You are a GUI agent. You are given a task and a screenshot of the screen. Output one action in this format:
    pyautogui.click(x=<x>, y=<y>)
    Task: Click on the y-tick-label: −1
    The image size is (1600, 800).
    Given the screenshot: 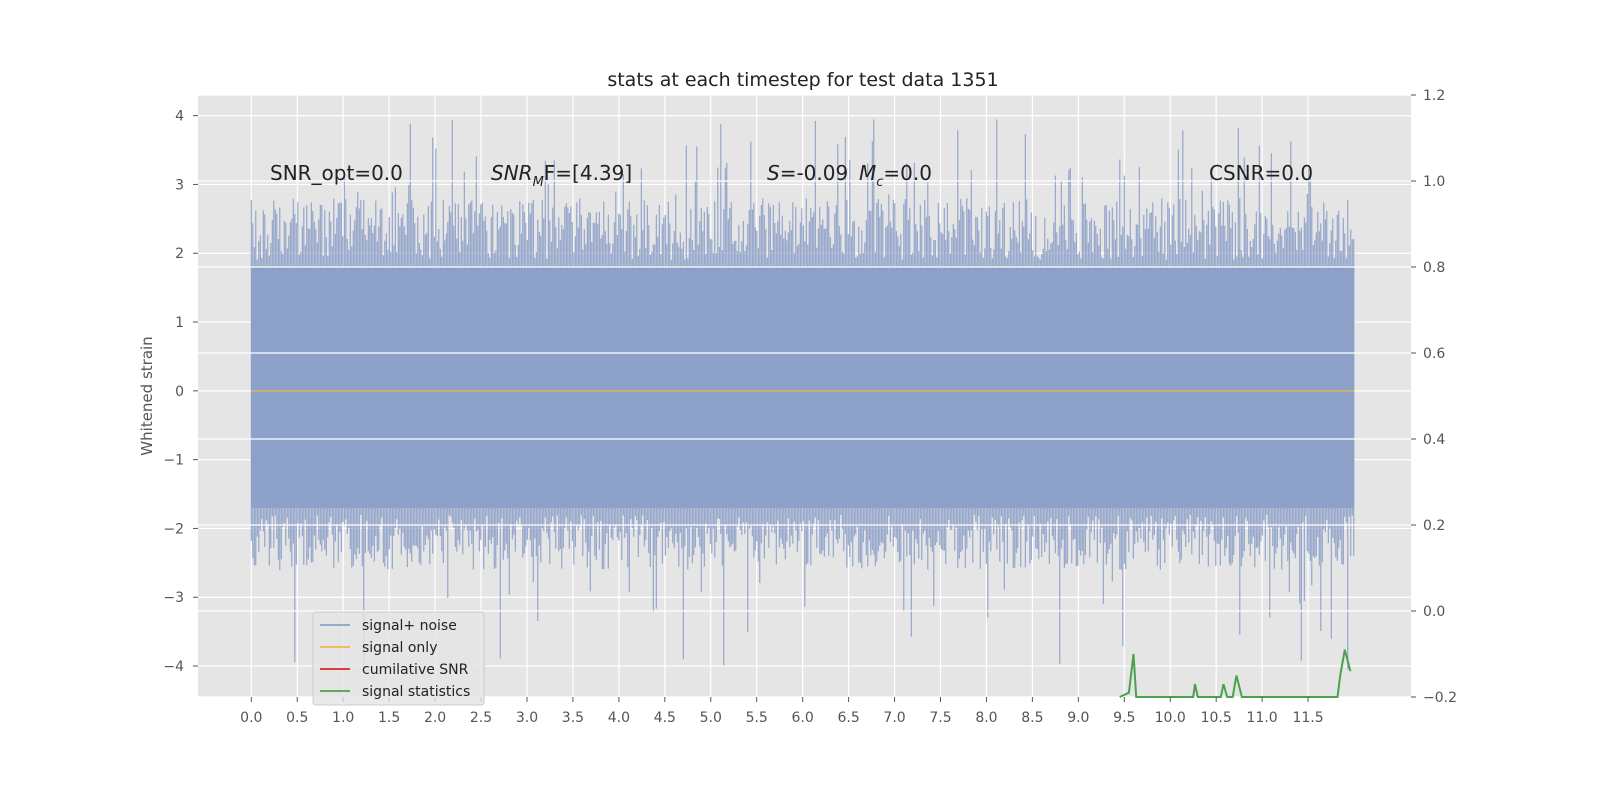 What is the action you would take?
    pyautogui.click(x=173, y=461)
    